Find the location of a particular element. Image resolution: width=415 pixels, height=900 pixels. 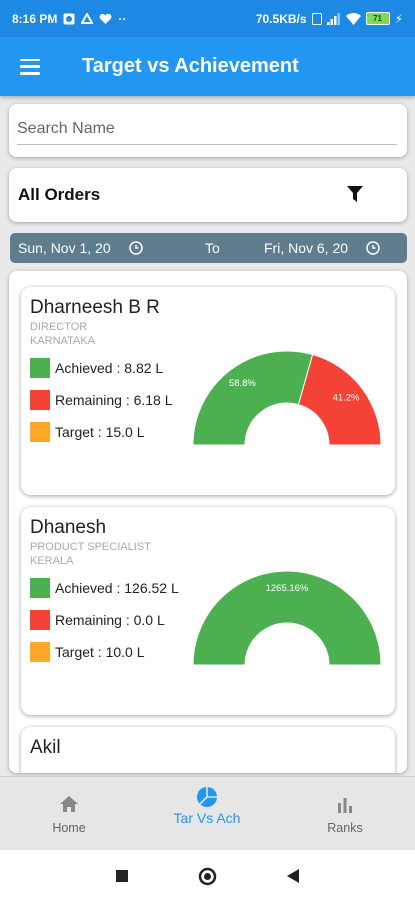

status-bar: 8:16 PM ·· 70.5KB/s 71 ⚡ is located at coordinates (207, 18).